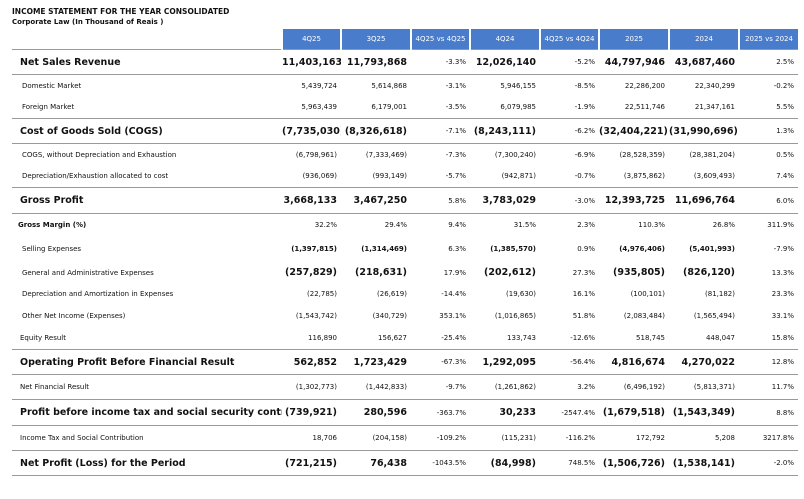 This screenshot has height=499, width=804. What do you see at coordinates (644, 315) in the screenshot?
I see `cell: (2,083,484)` at bounding box center [644, 315].